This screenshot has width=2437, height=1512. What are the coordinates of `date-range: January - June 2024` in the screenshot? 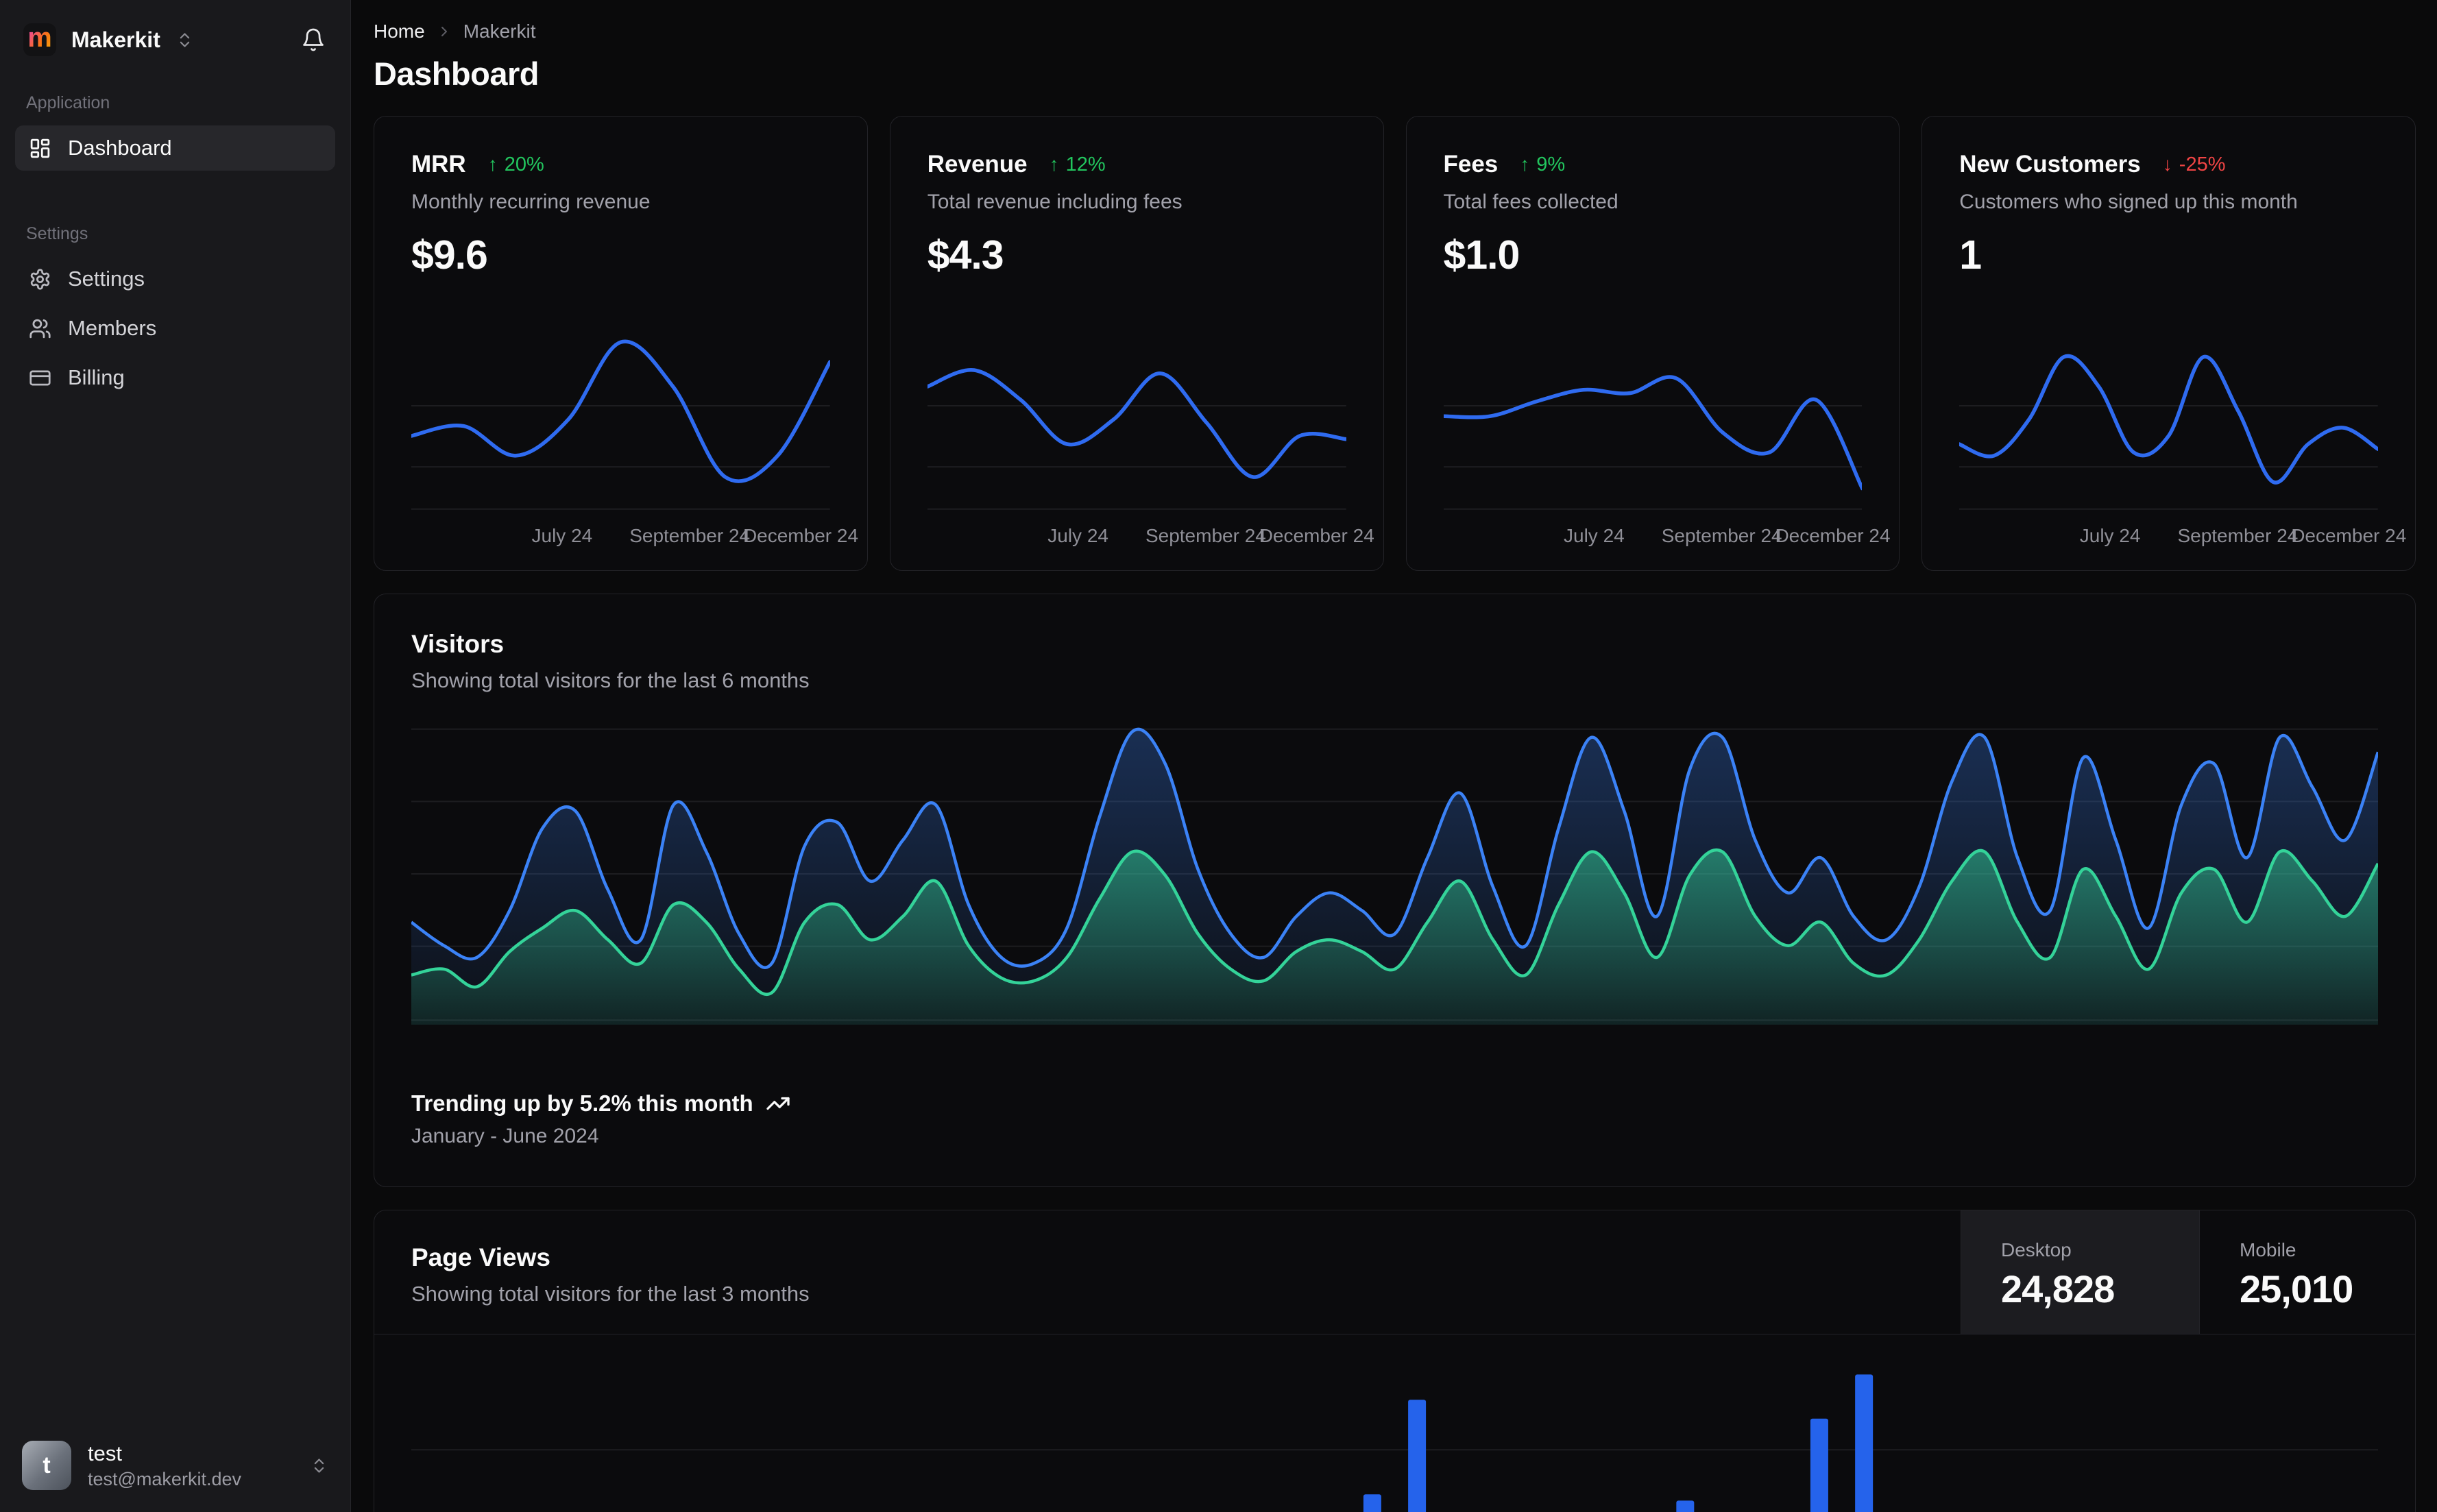 It's located at (505, 1136).